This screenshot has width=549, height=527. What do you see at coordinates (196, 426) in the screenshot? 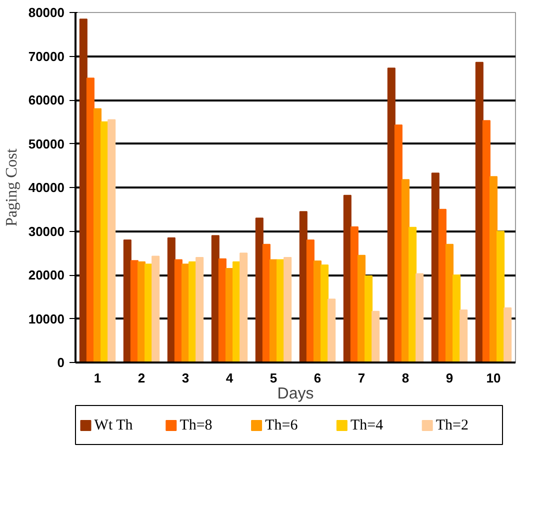
I see `legend-label: Th=8` at bounding box center [196, 426].